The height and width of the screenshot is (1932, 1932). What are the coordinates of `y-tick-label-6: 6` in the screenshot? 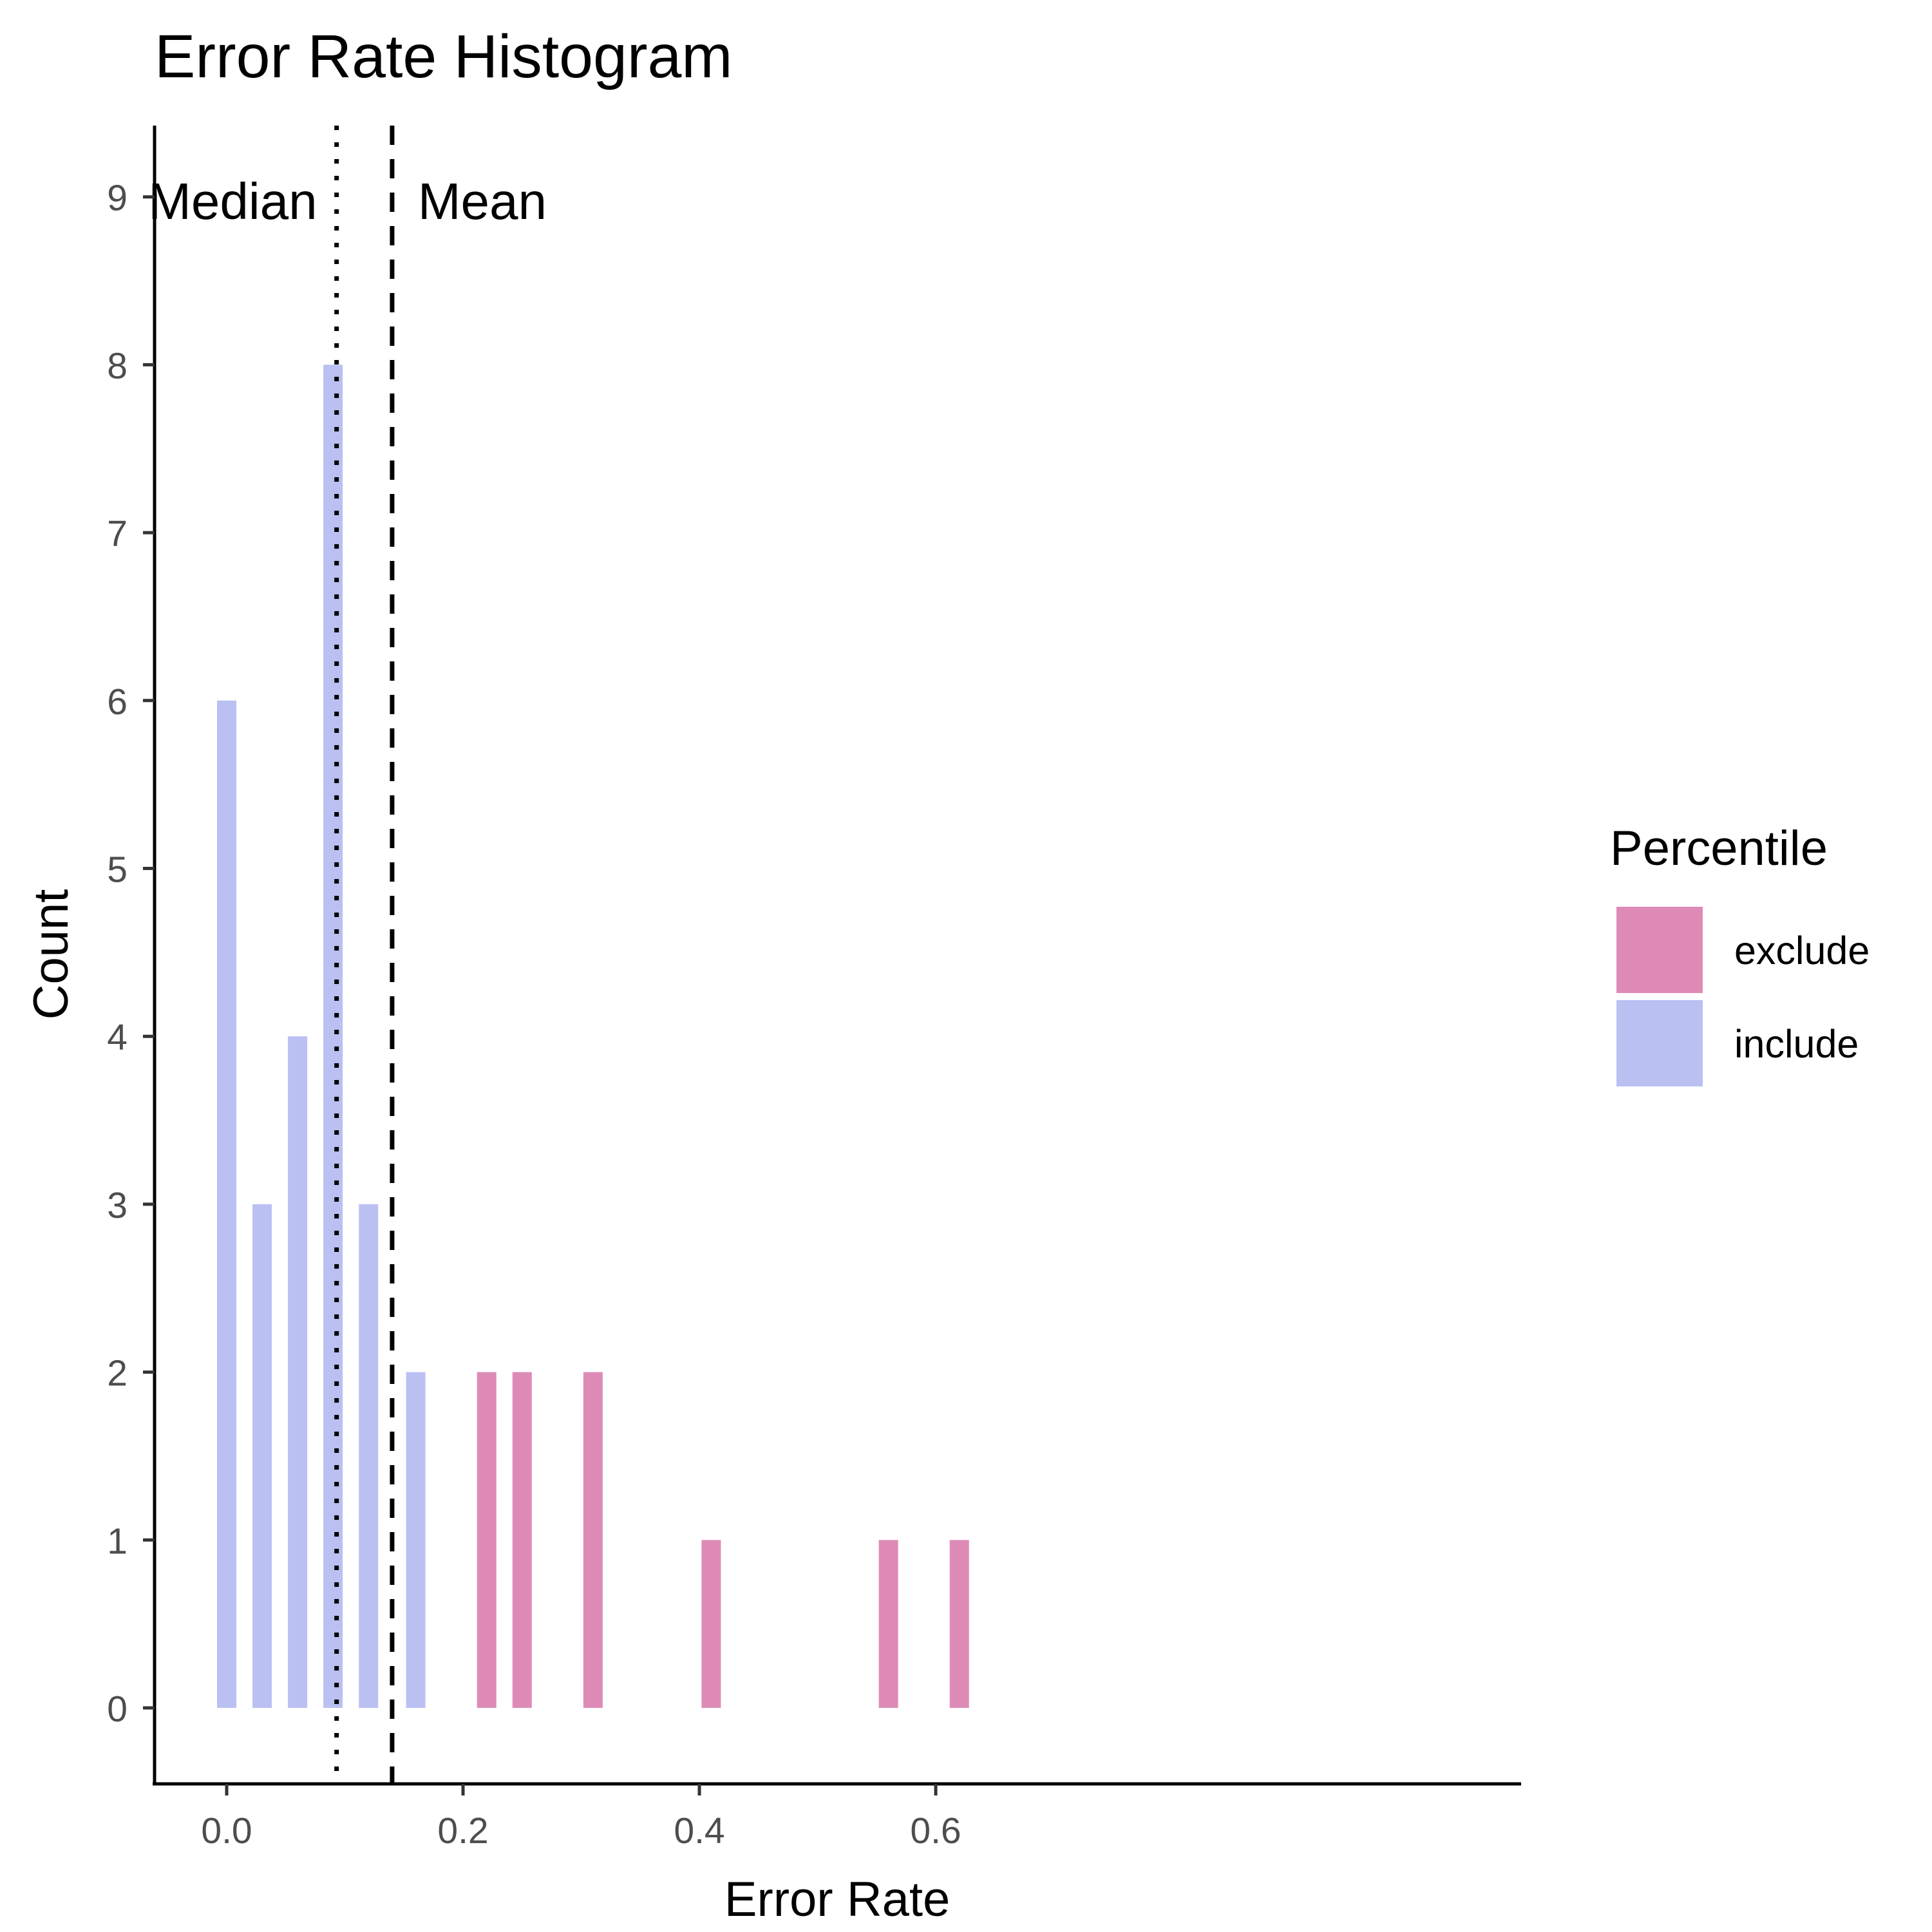 It's located at (117, 702).